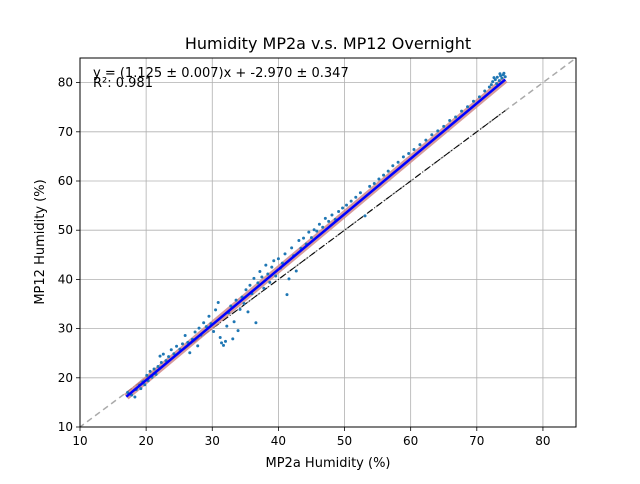 The width and height of the screenshot is (640, 484). I want to click on x-axis-label: MP2a Humidity (%), so click(328, 463).